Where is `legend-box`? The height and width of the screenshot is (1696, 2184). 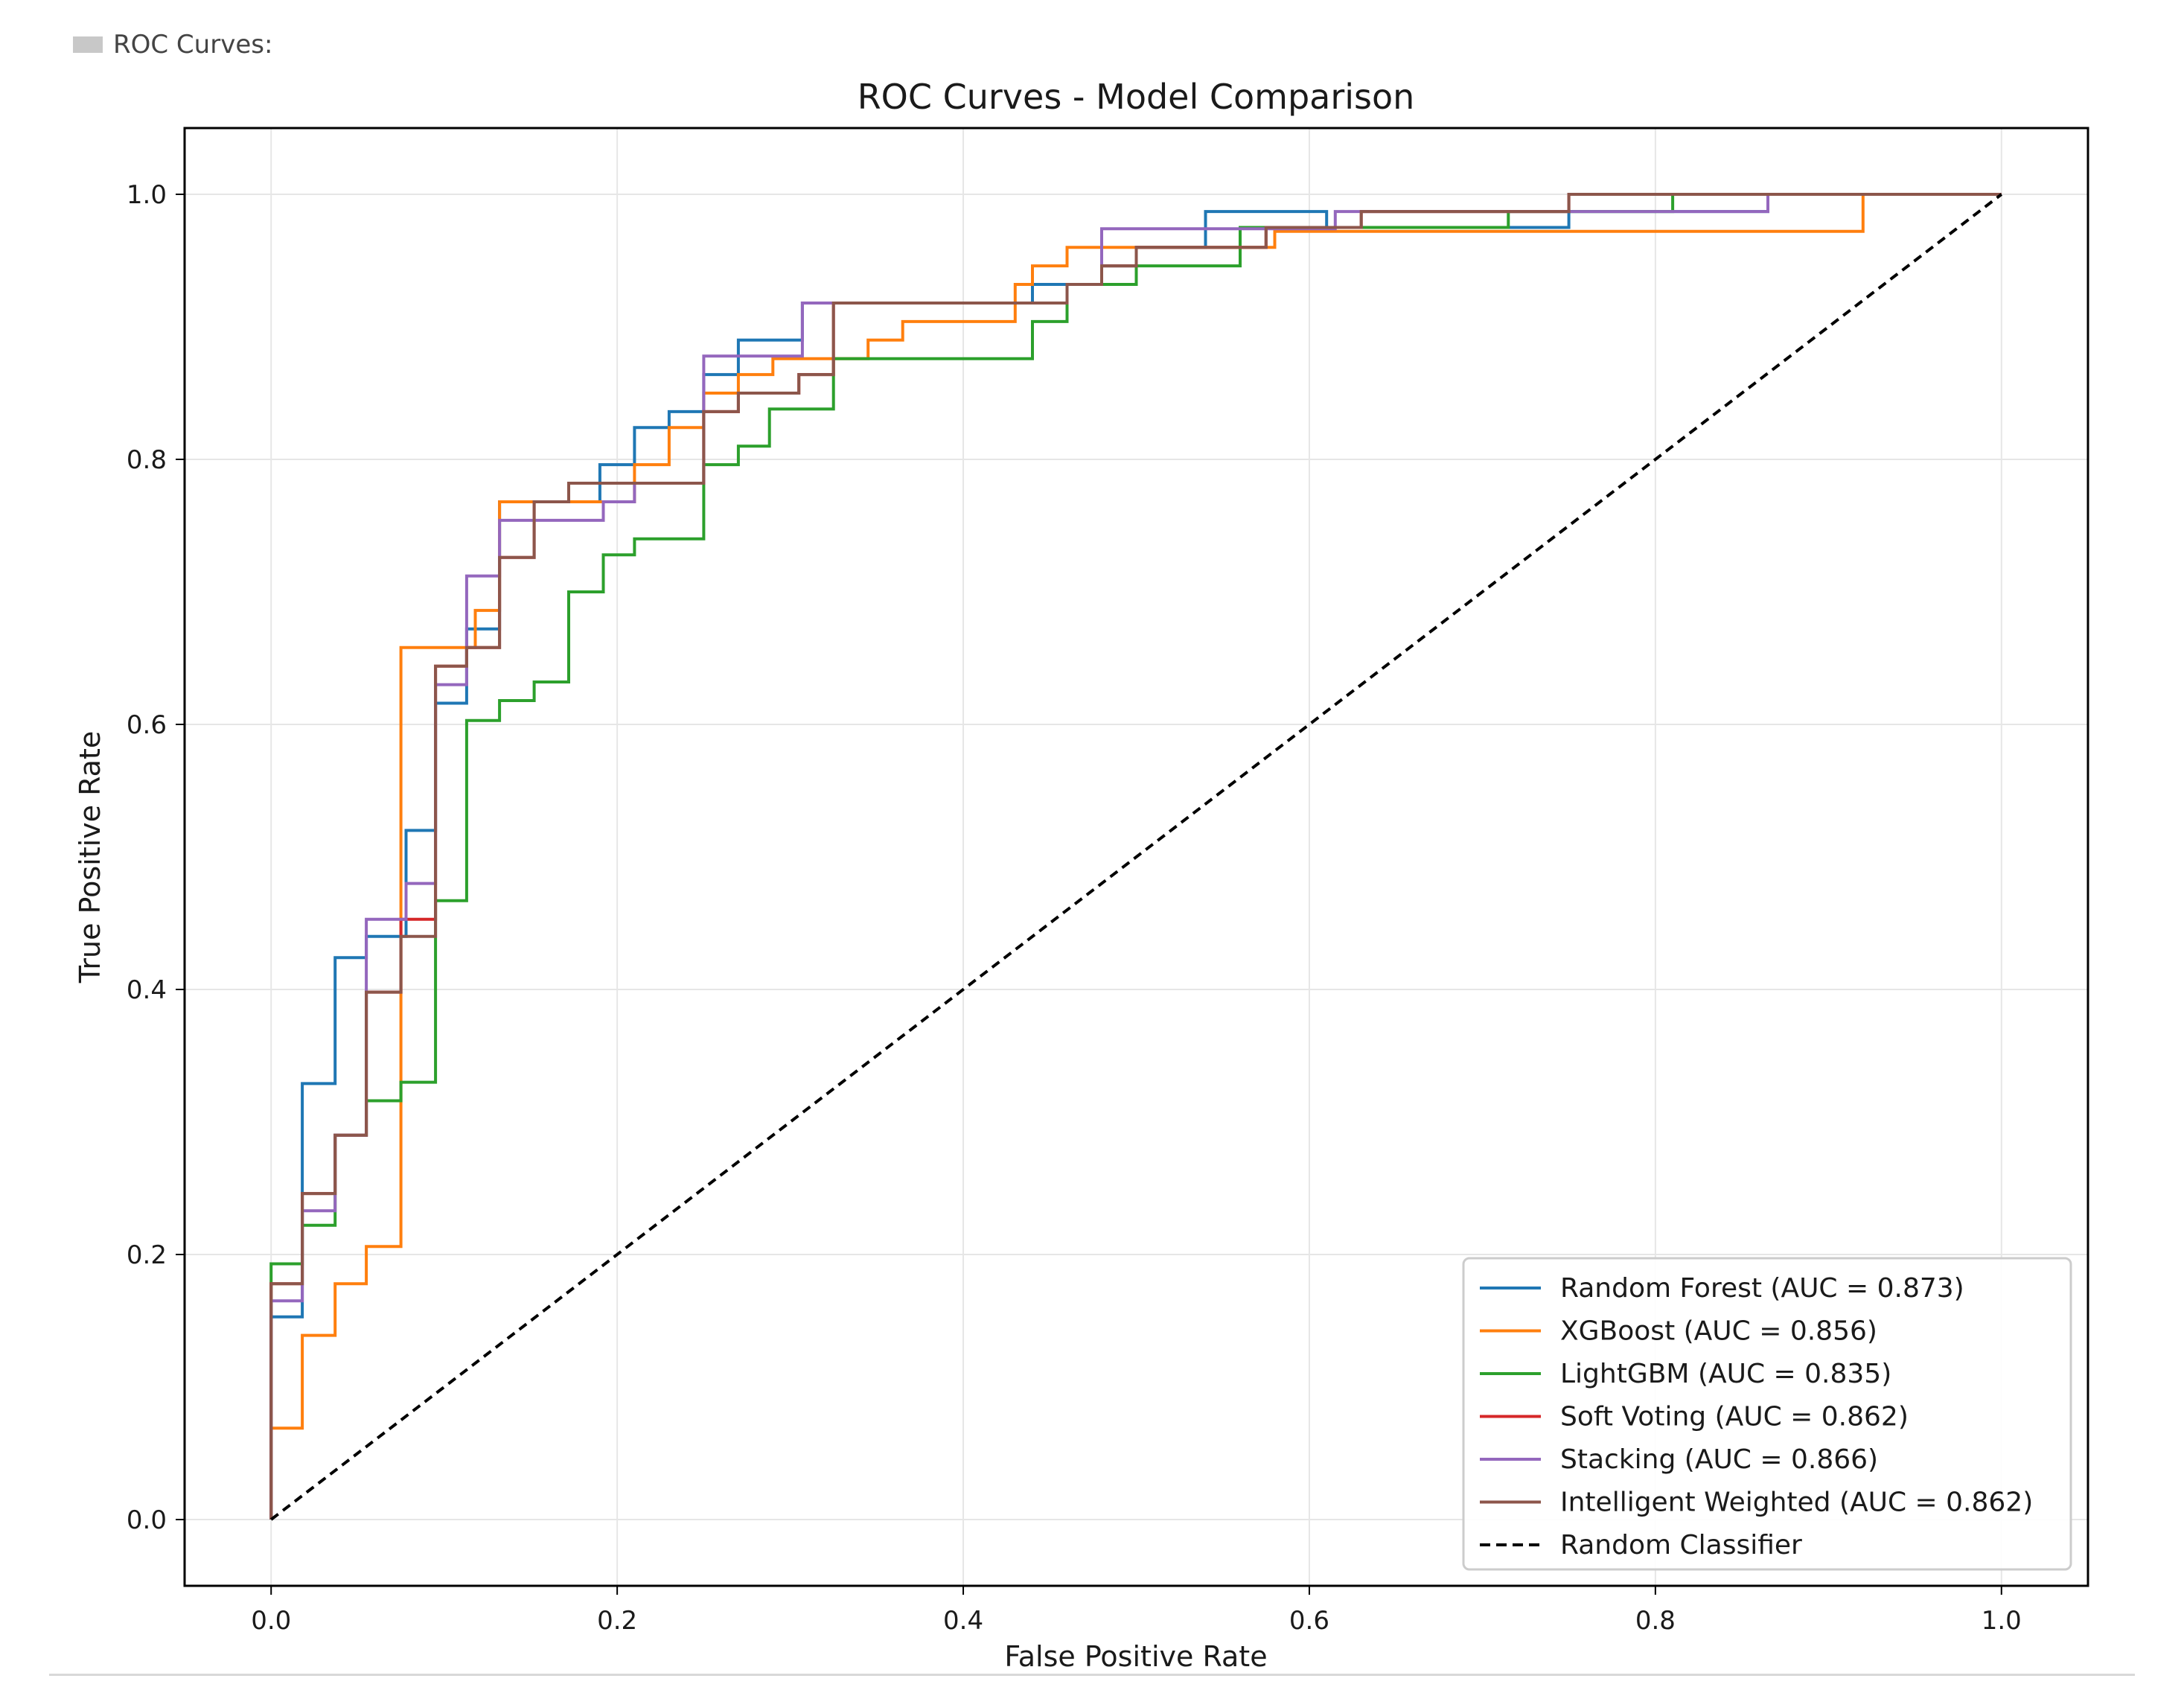 legend-box is located at coordinates (1767, 1414).